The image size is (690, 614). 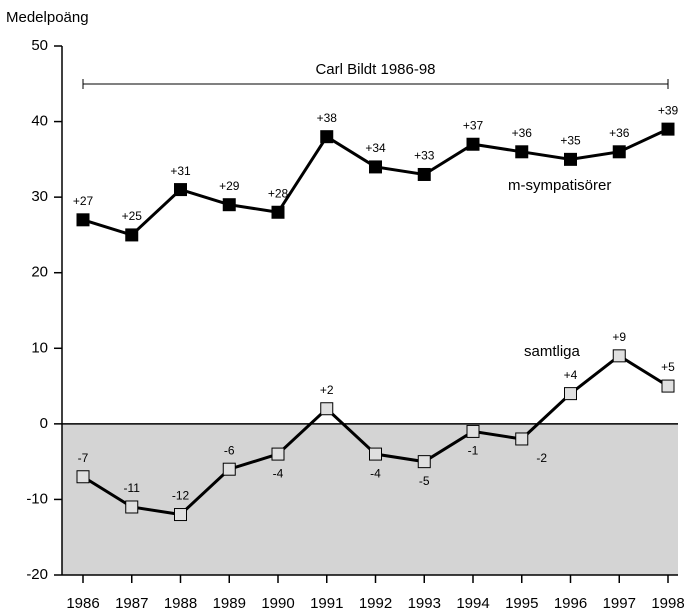 What do you see at coordinates (375, 603) in the screenshot?
I see `x-tick-label: 1992` at bounding box center [375, 603].